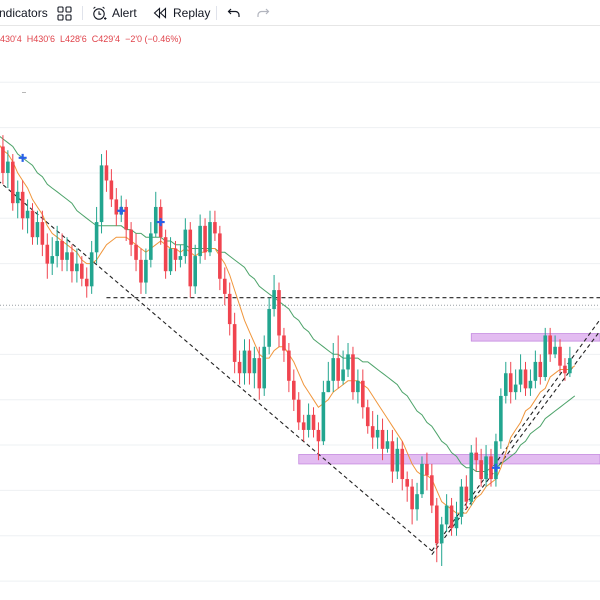  What do you see at coordinates (192, 13) in the screenshot?
I see `replay-label: Replay` at bounding box center [192, 13].